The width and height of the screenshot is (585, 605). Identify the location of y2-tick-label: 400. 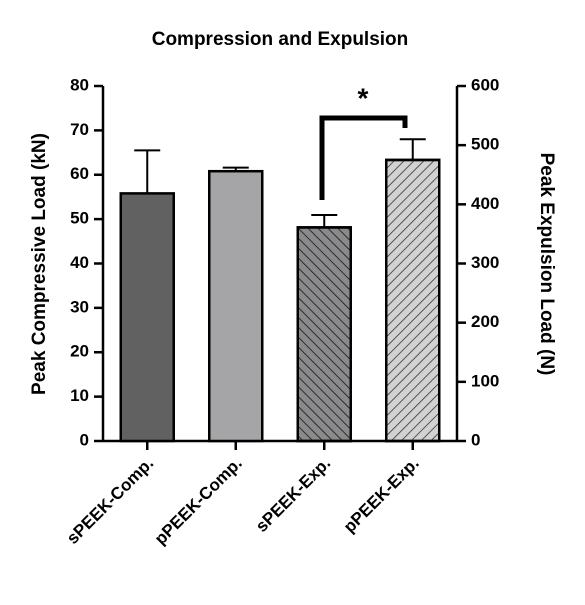
(485, 203).